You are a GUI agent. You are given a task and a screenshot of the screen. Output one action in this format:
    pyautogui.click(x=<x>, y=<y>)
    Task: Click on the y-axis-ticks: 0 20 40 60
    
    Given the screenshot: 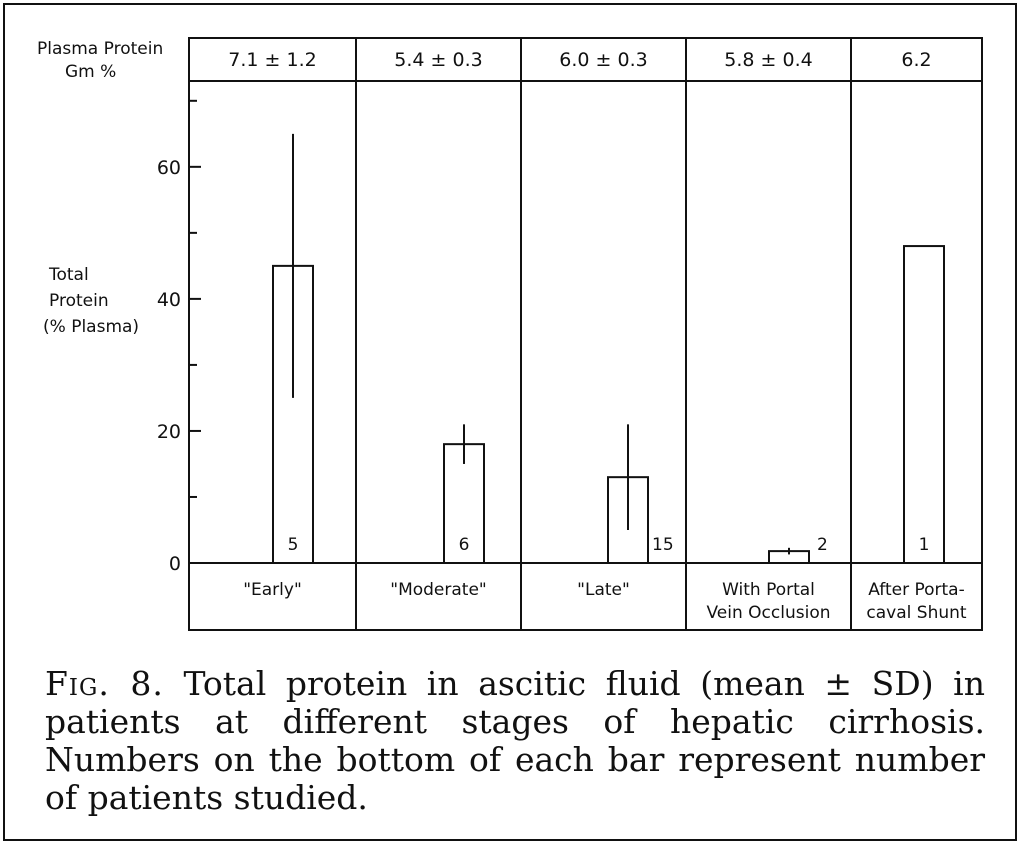 What is the action you would take?
    pyautogui.click(x=179, y=337)
    